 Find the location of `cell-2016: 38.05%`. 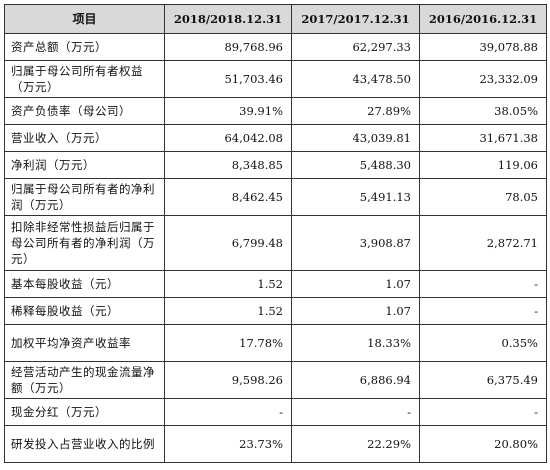

cell-2016: 38.05% is located at coordinates (483, 111).